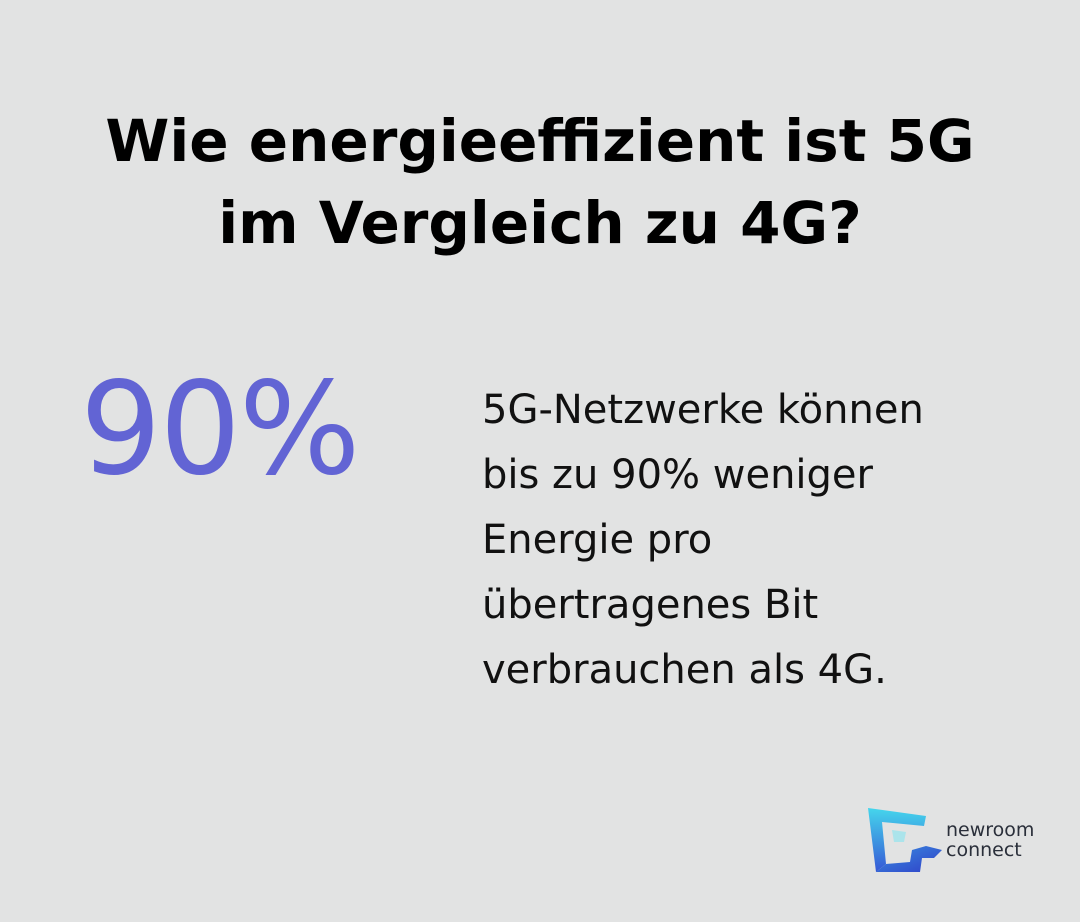  I want to click on brand-logo-text: newroom connect, so click(990, 840).